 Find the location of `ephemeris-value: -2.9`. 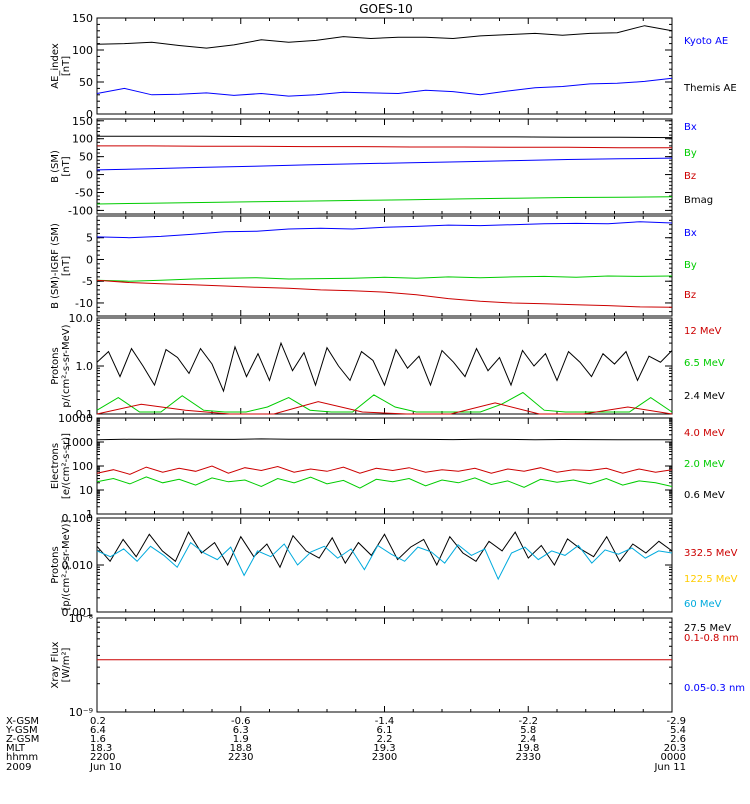

ephemeris-value: -2.9 is located at coordinates (676, 721).